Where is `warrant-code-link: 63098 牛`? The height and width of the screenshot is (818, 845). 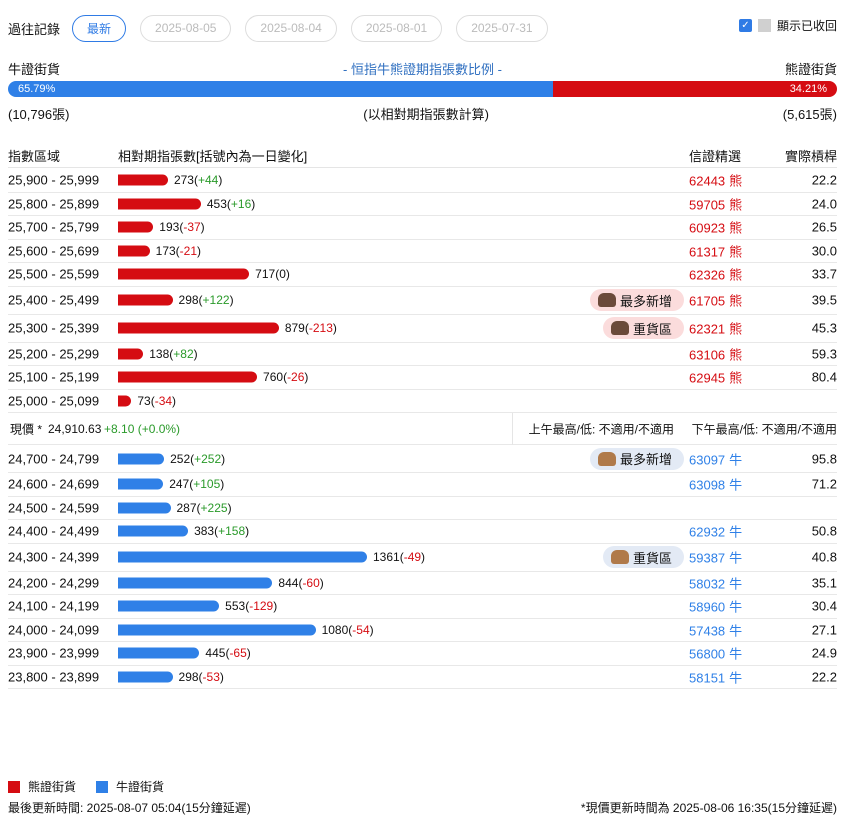
warrant-code-link: 63098 牛 is located at coordinates (715, 484).